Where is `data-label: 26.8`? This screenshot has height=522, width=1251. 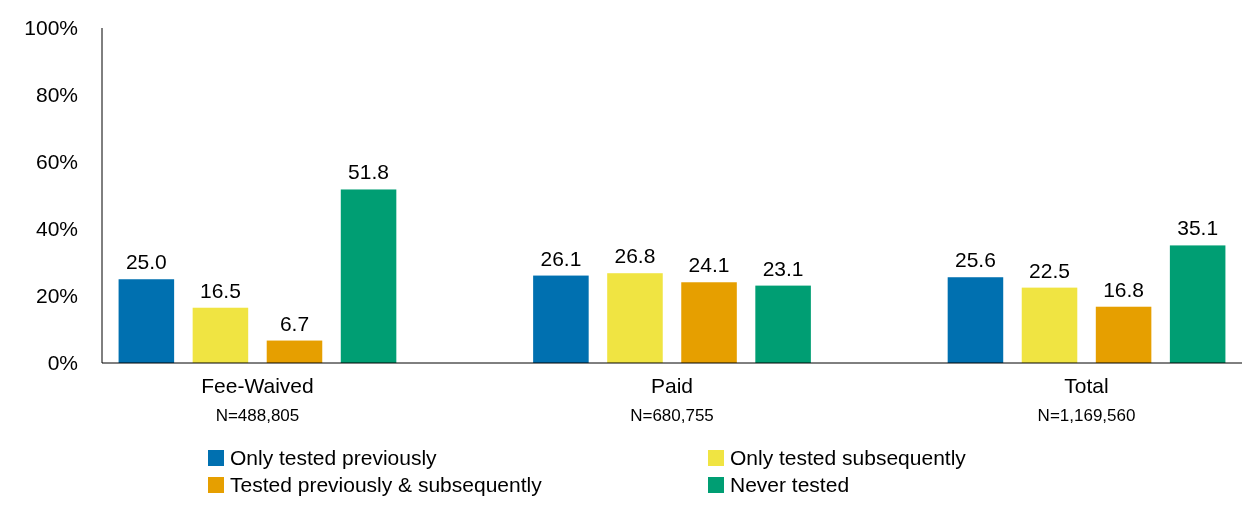 data-label: 26.8 is located at coordinates (635, 256).